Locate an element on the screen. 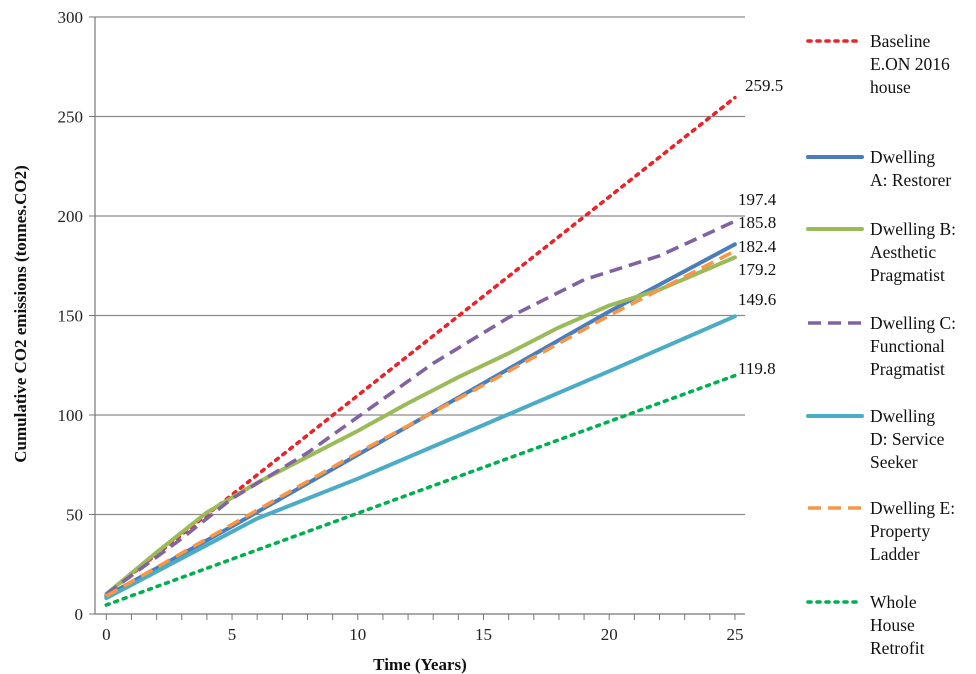 This screenshot has height=674, width=976. x-tick-label: 0 is located at coordinates (106, 634).